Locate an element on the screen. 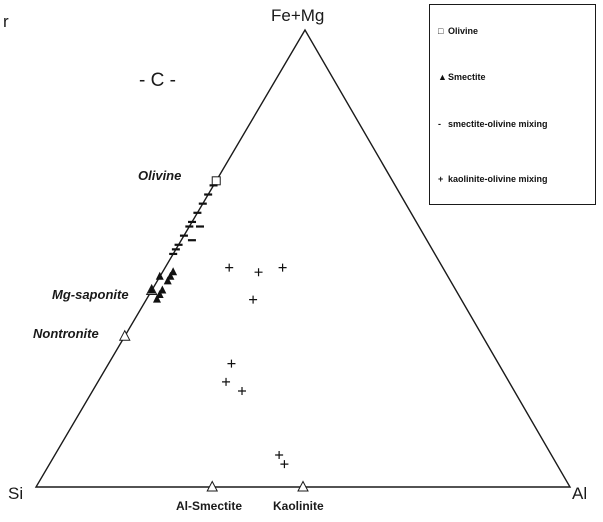  dash-marker-icon: - is located at coordinates (439, 124).